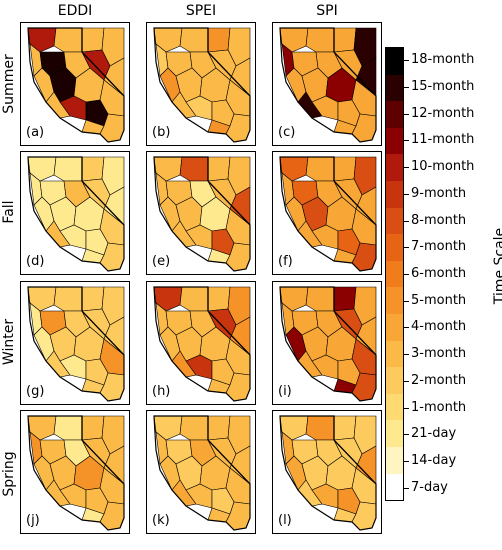 This screenshot has height=550, width=502. What do you see at coordinates (9, 474) in the screenshot?
I see `row-title-spring: Spring` at bounding box center [9, 474].